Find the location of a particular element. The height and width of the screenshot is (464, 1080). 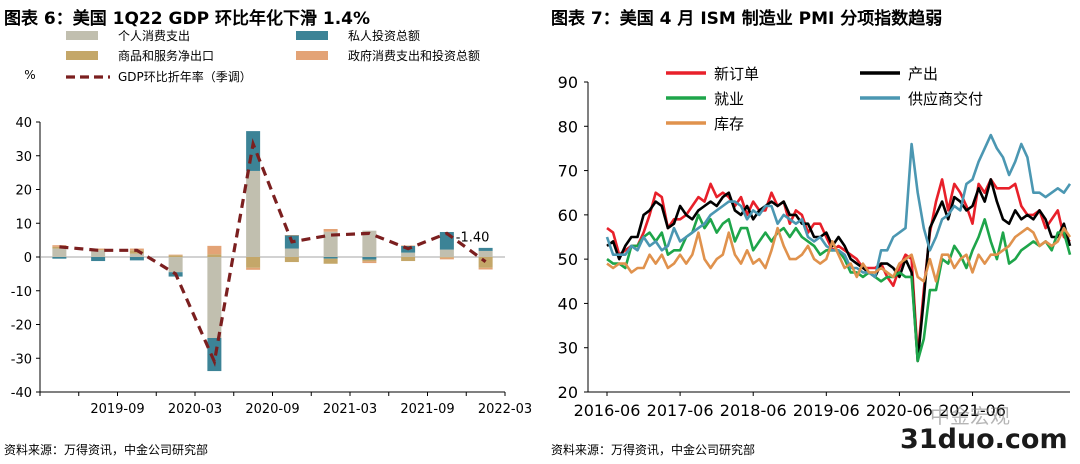

chart-6-title: 图表 6：美国 1Q22 GDP 环比年化下滑 1.4% is located at coordinates (187, 19).